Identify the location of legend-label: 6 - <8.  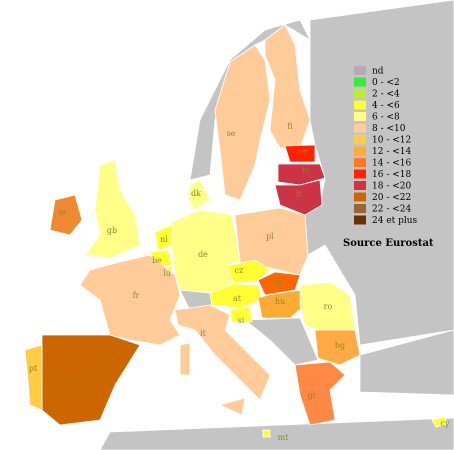
(386, 118).